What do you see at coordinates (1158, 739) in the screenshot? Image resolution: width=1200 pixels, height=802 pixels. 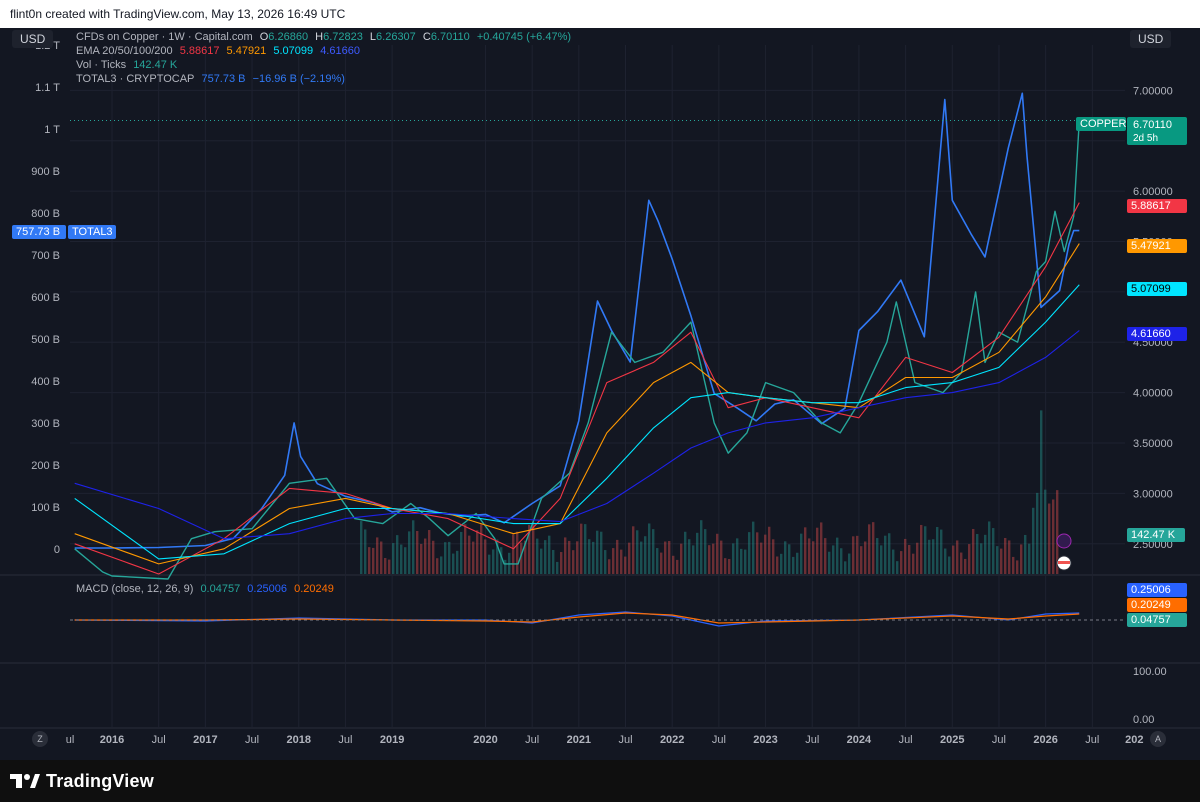 I see `auto-scale-button: A` at bounding box center [1158, 739].